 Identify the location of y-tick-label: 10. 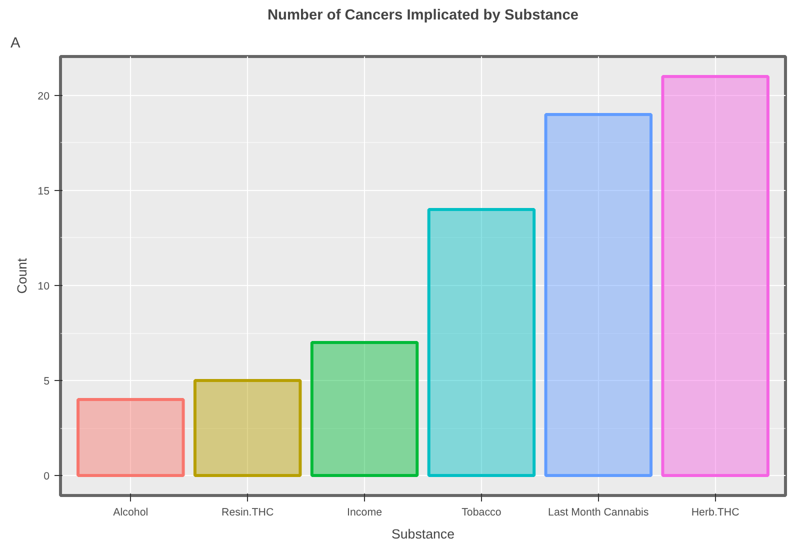
(44, 286).